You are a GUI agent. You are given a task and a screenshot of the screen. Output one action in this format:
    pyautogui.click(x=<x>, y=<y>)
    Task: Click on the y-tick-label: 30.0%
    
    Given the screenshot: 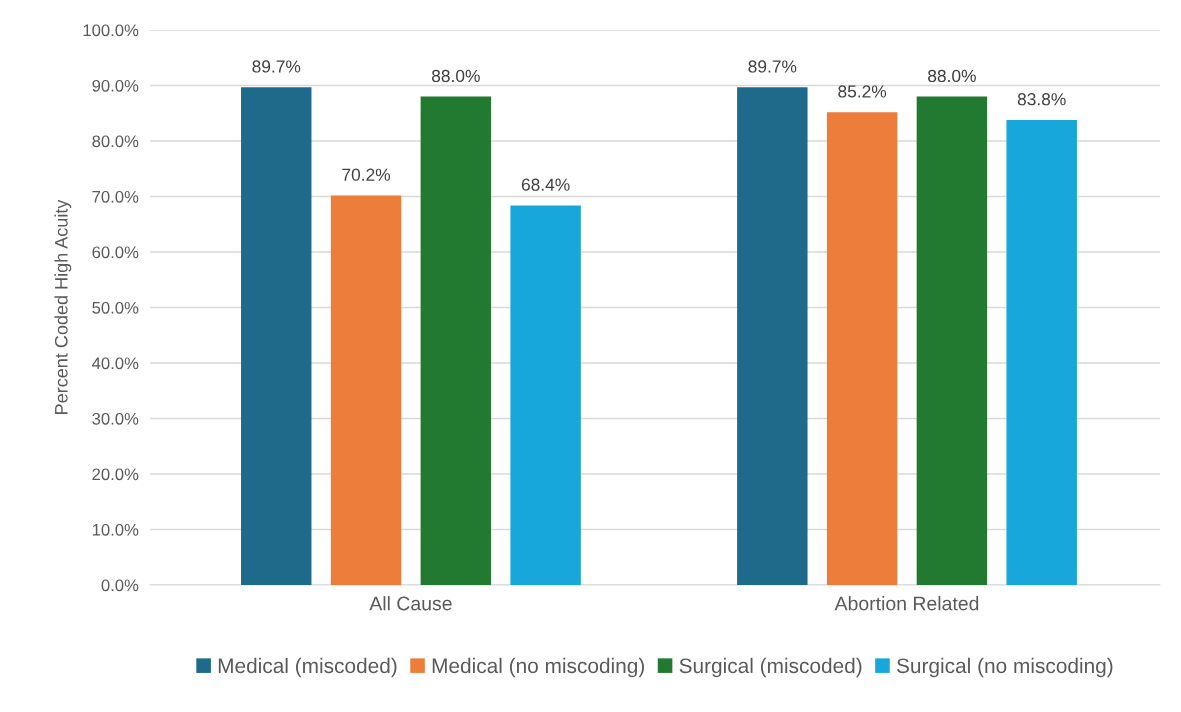 What is the action you would take?
    pyautogui.click(x=115, y=418)
    